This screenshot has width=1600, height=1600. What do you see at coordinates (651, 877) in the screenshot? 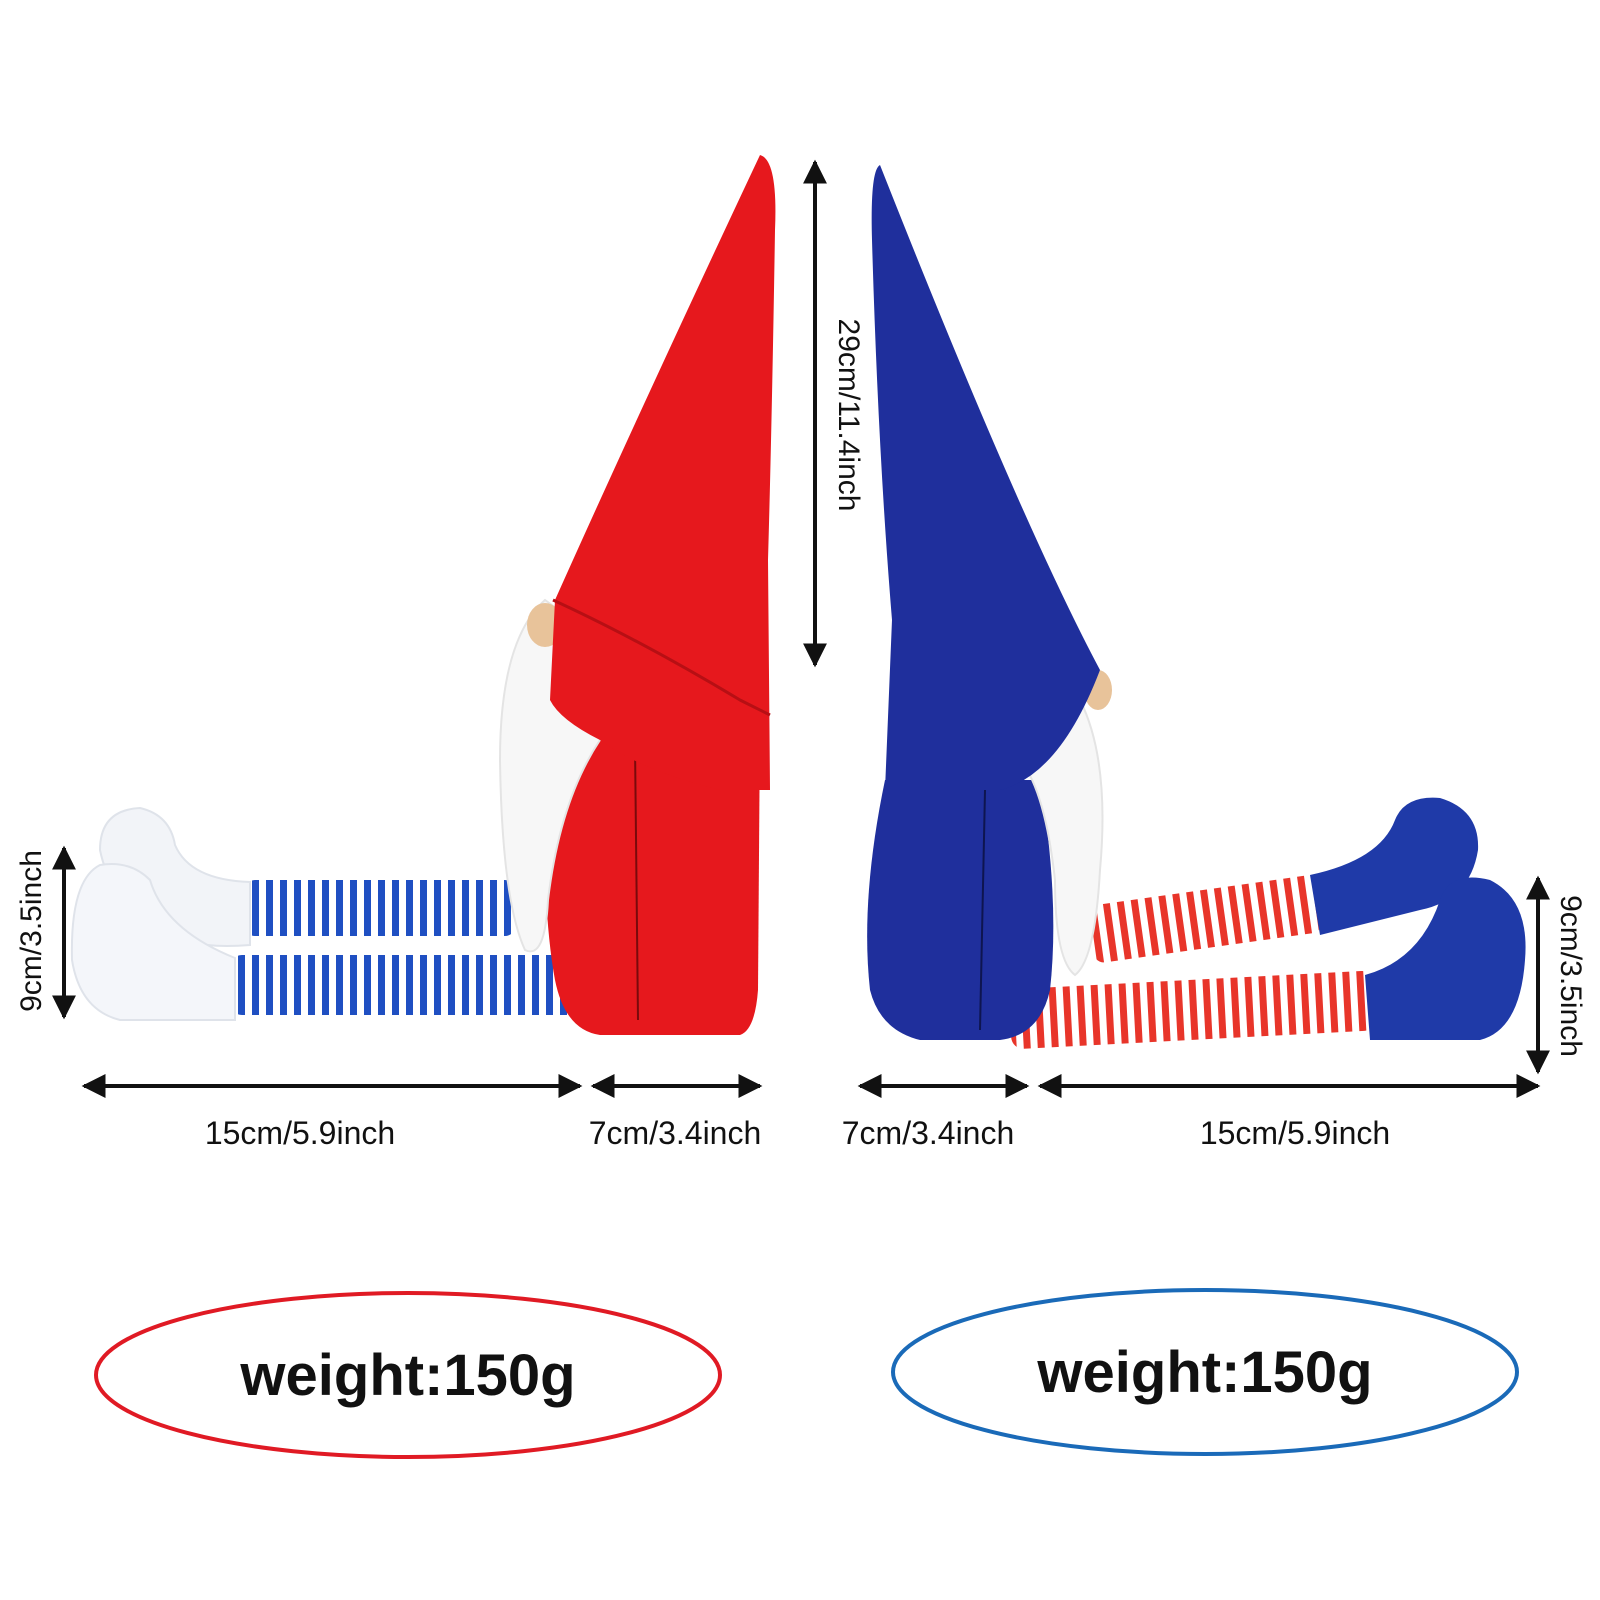
I see `red-gnome-body` at bounding box center [651, 877].